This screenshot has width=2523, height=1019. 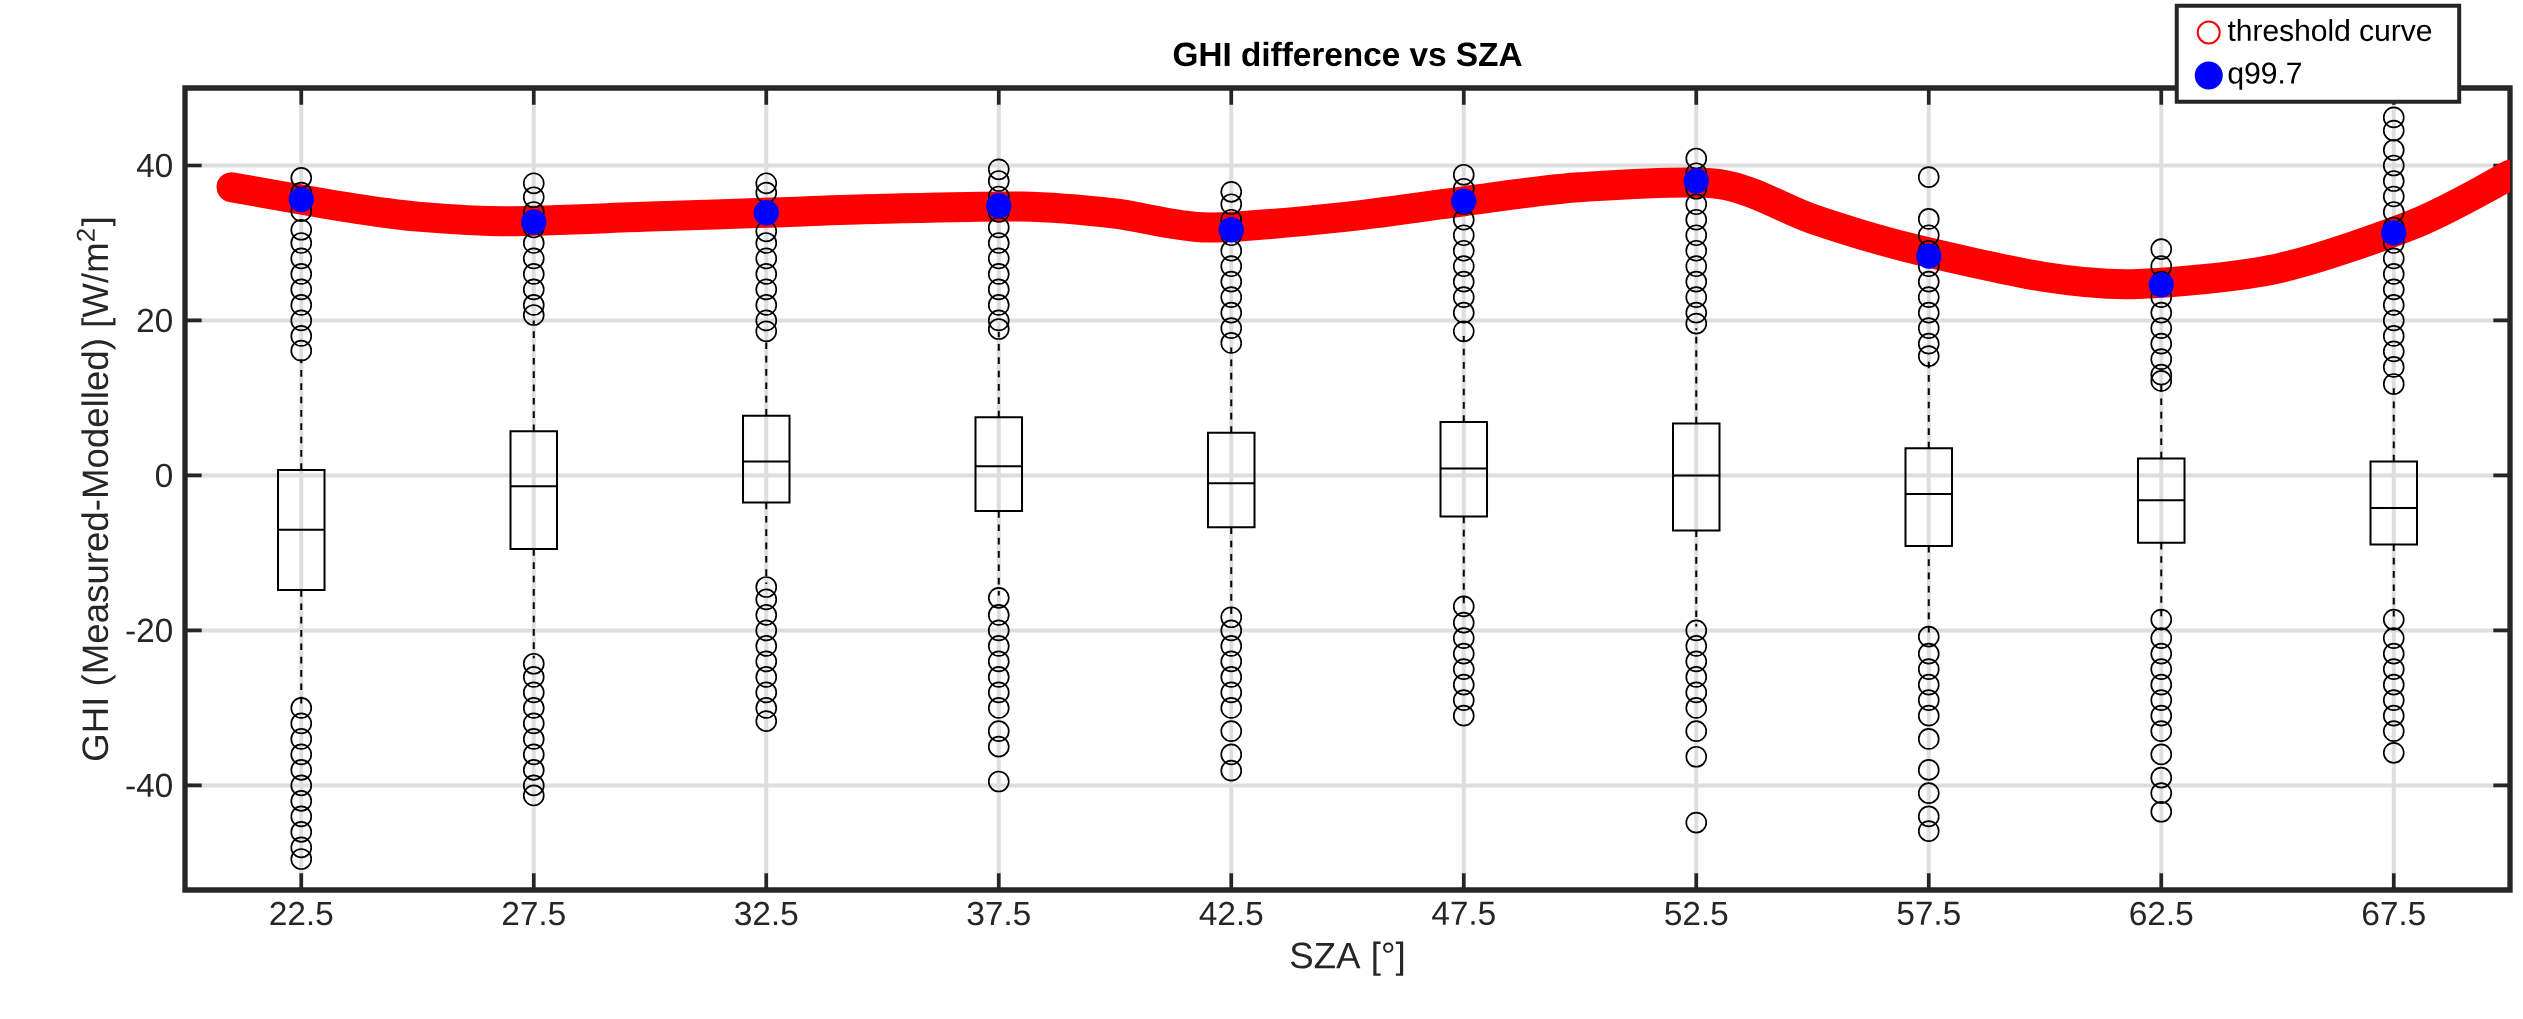 I want to click on x-tick-label: 52.5, so click(x=1696, y=913).